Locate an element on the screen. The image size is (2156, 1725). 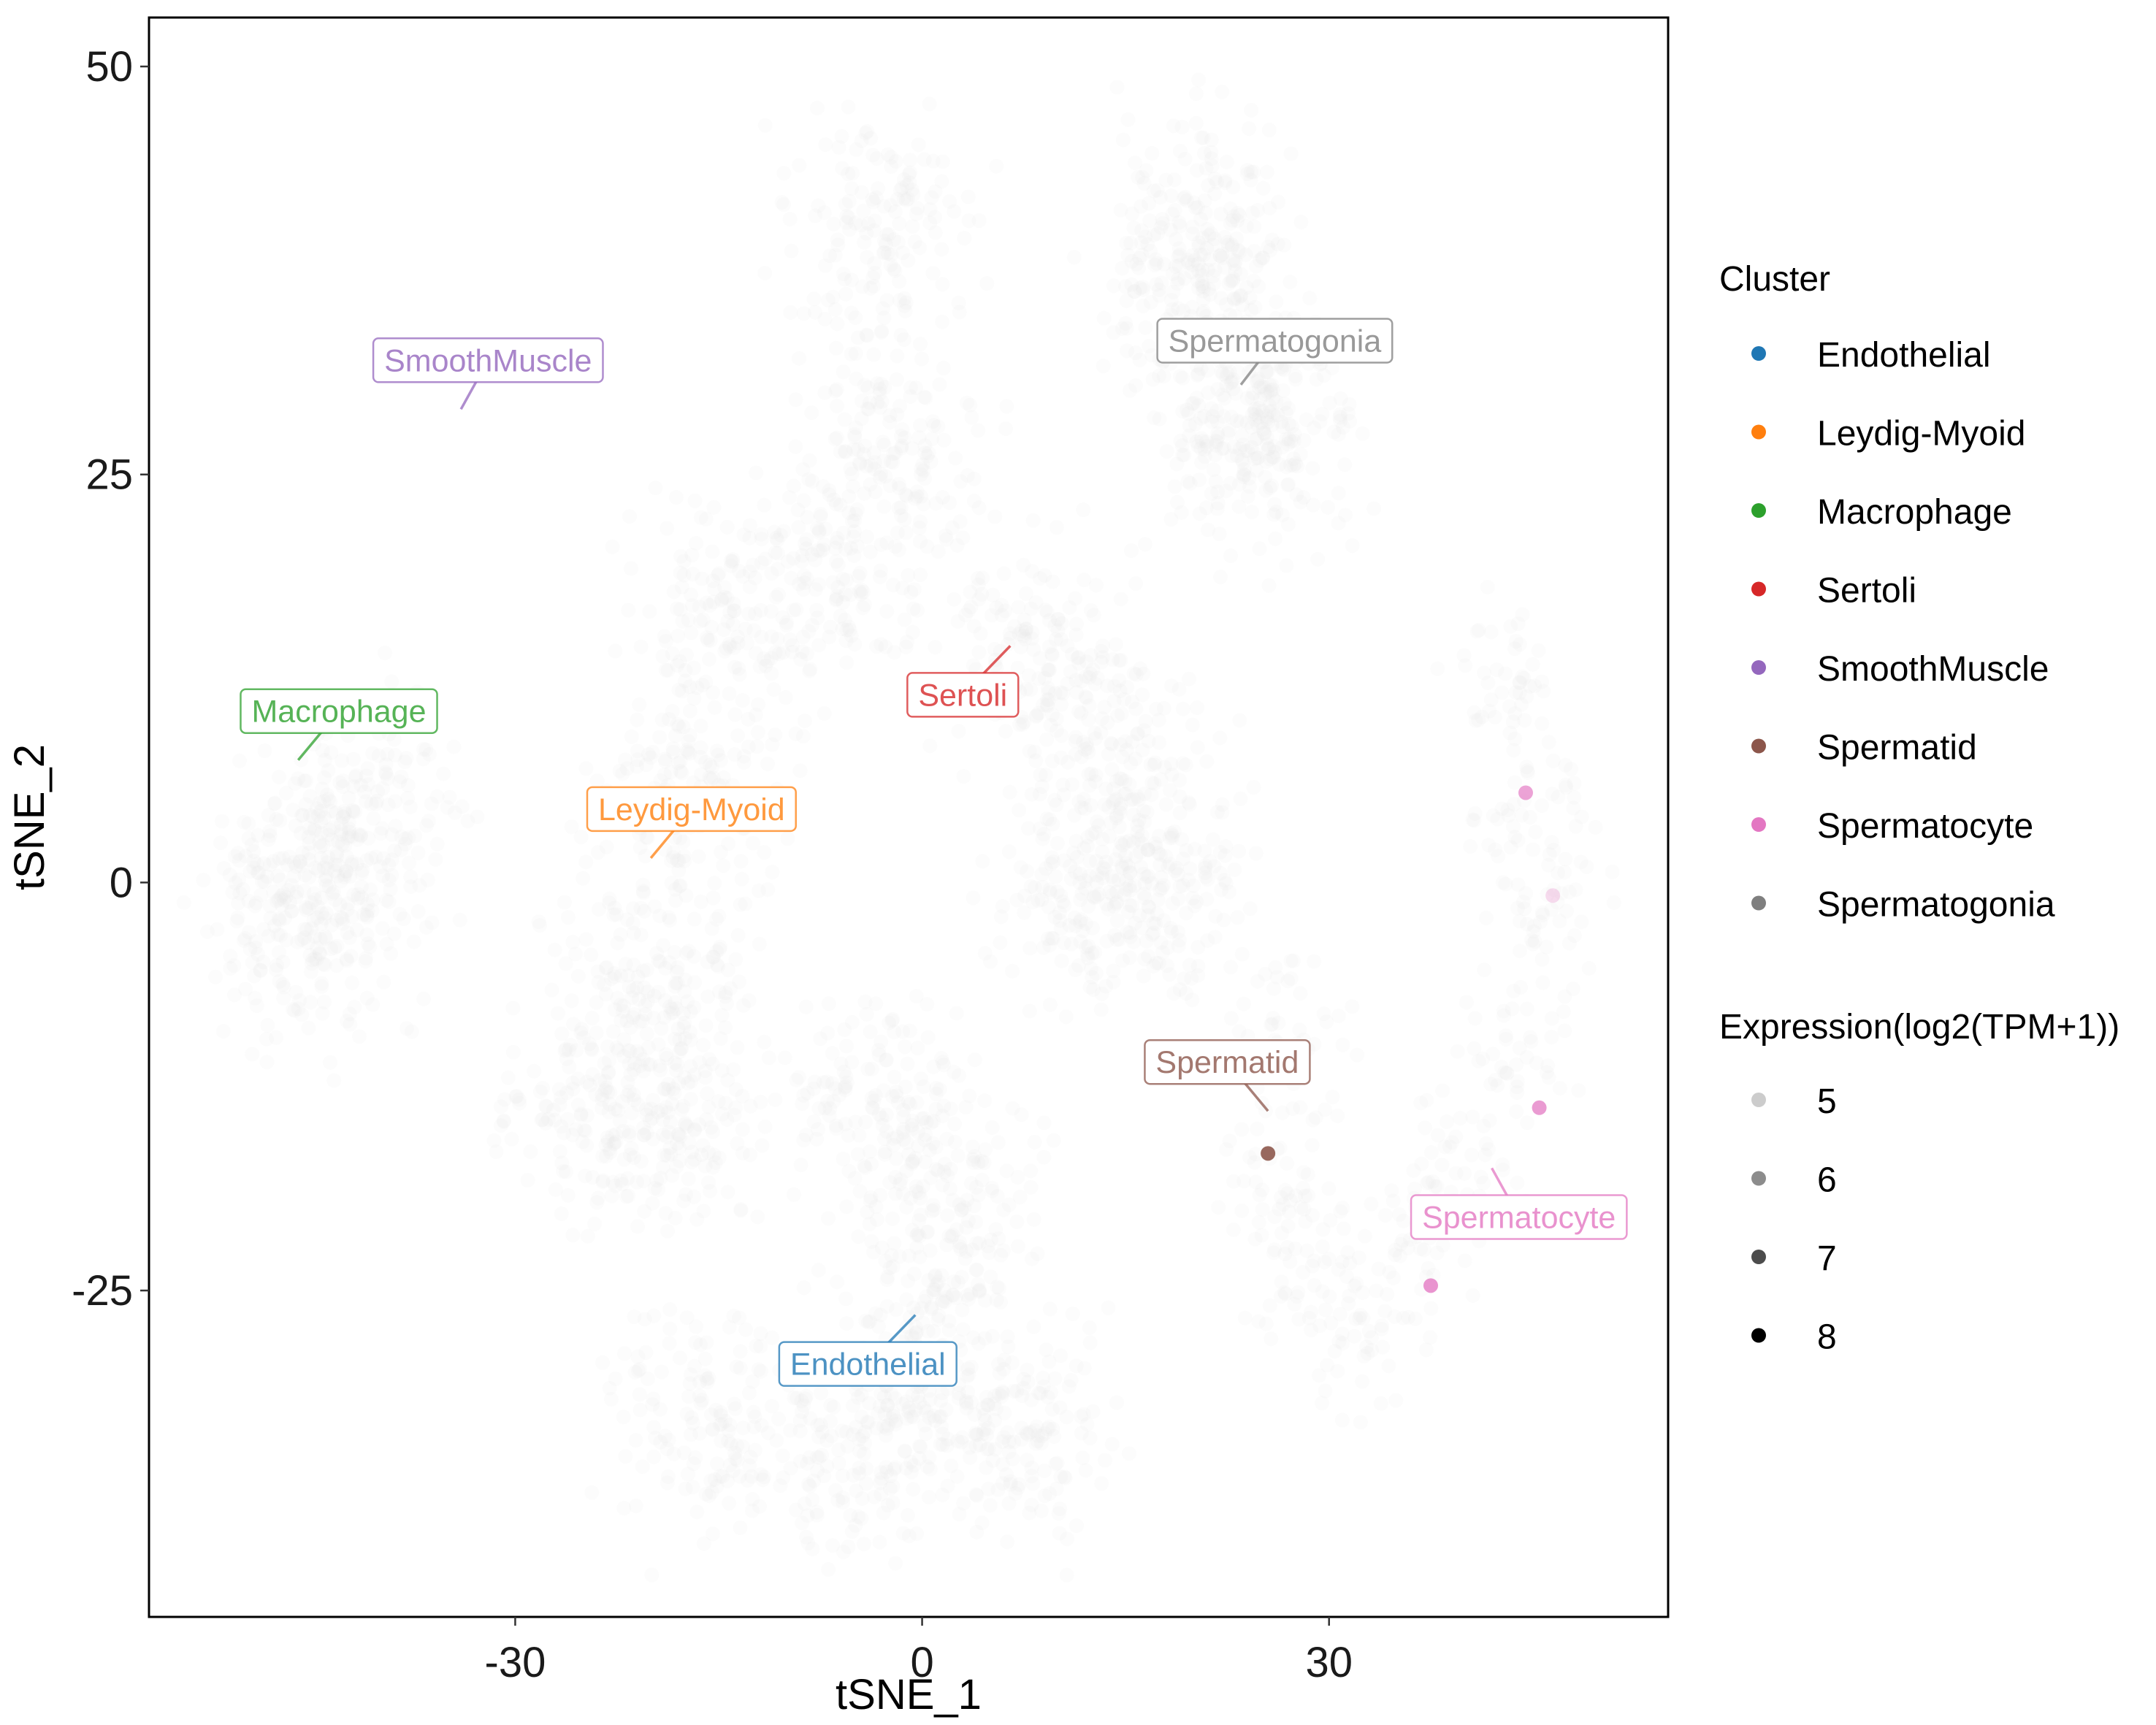
cluster-label-spermatocyte: Spermatocyte is located at coordinates (1519, 1218).